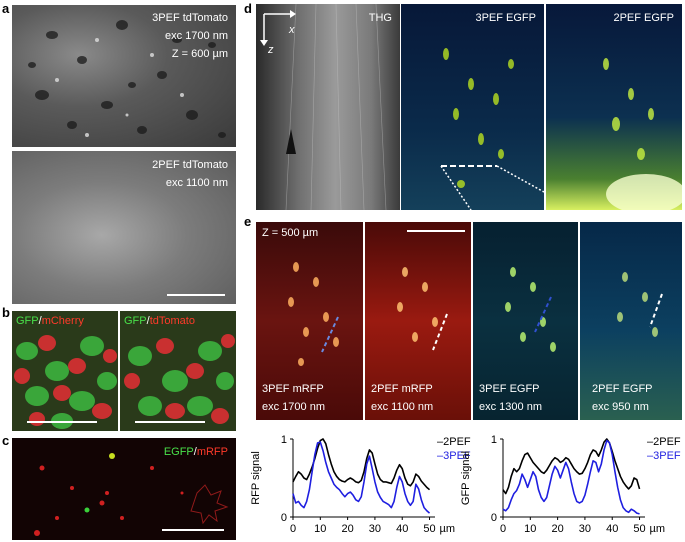  Describe the element at coordinates (494, 440) in the screenshot. I see `chart-1-ytick-label: 1` at that location.